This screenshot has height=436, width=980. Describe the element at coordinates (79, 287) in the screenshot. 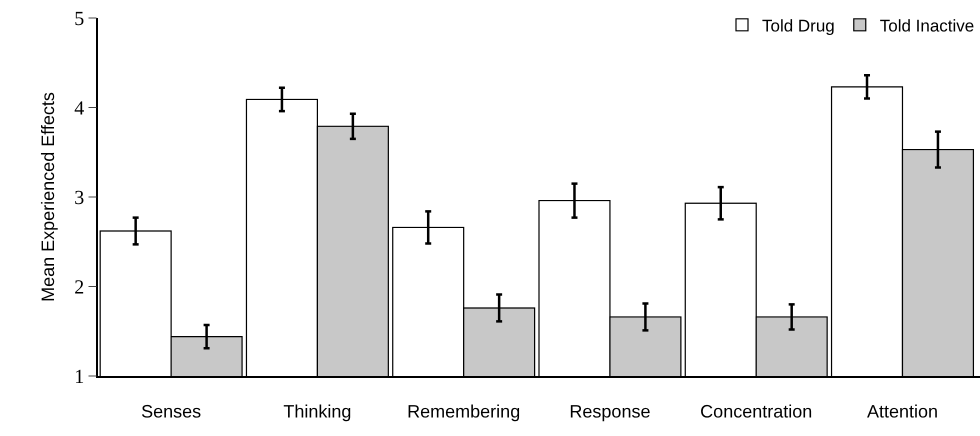

I see `y-tick-label: 2` at that location.